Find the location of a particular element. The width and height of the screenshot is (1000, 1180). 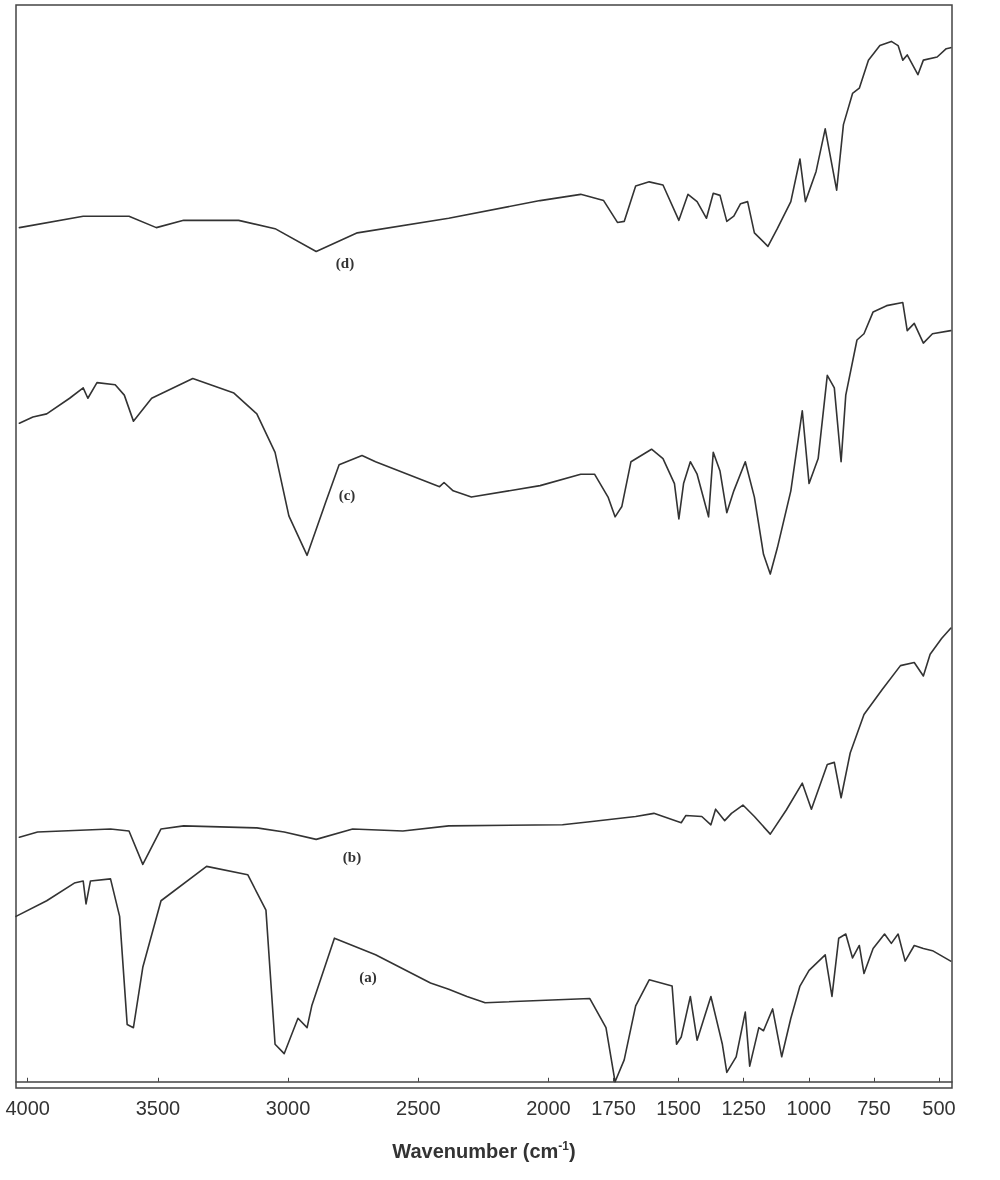

x-tick-label: 4000 is located at coordinates (27, 1108).